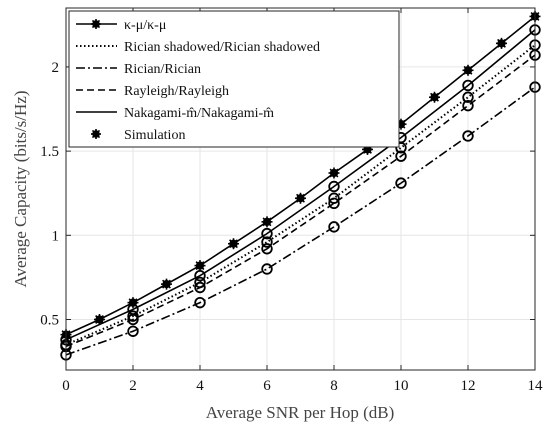 This screenshot has width=550, height=433. What do you see at coordinates (334, 386) in the screenshot?
I see `x-tick-label: 8` at bounding box center [334, 386].